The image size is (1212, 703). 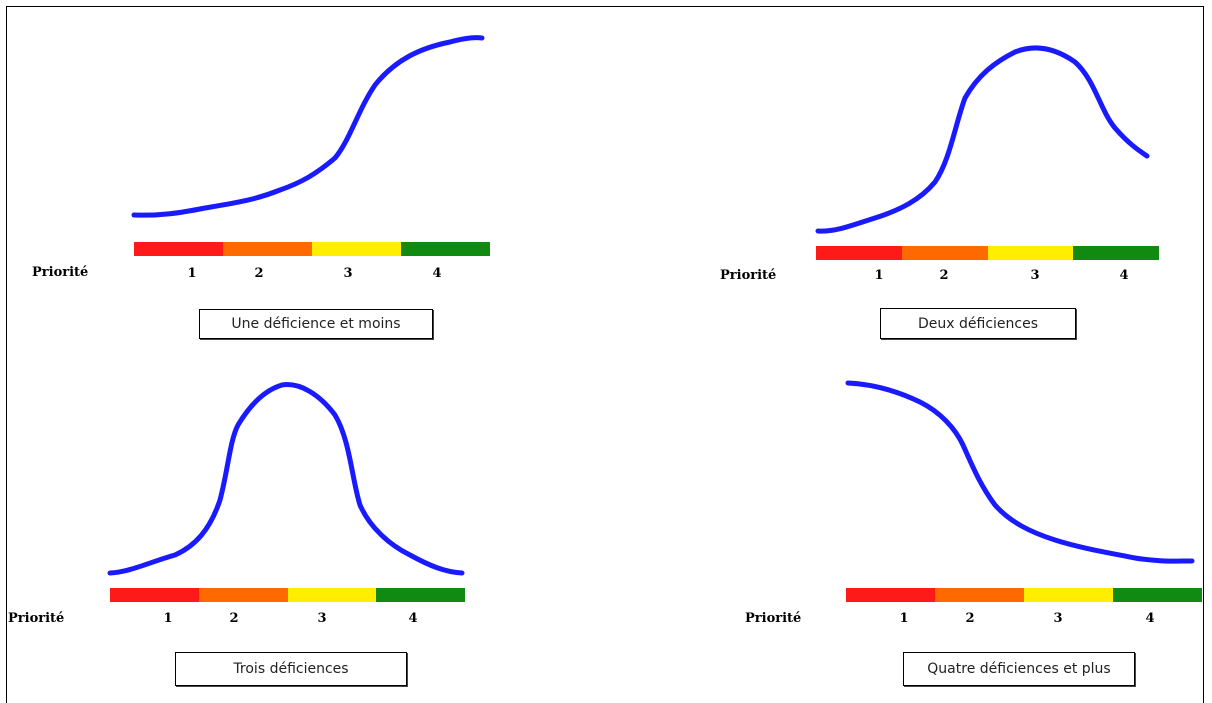 I want to click on panel-caption: Une déficience et moins, so click(x=316, y=324).